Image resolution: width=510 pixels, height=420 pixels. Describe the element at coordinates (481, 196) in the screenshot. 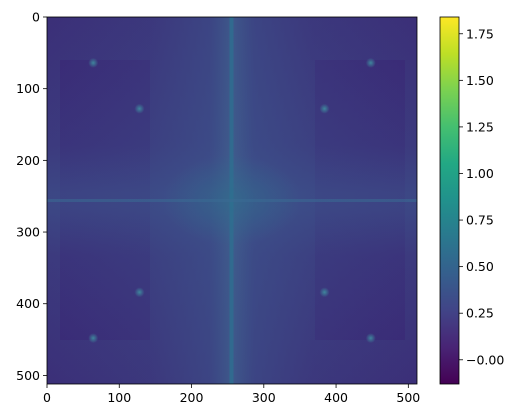

I see `colorbar-axis: −0.00 0.25 0.50 0.75 1.00 1.25 1.50 1.75` at that location.